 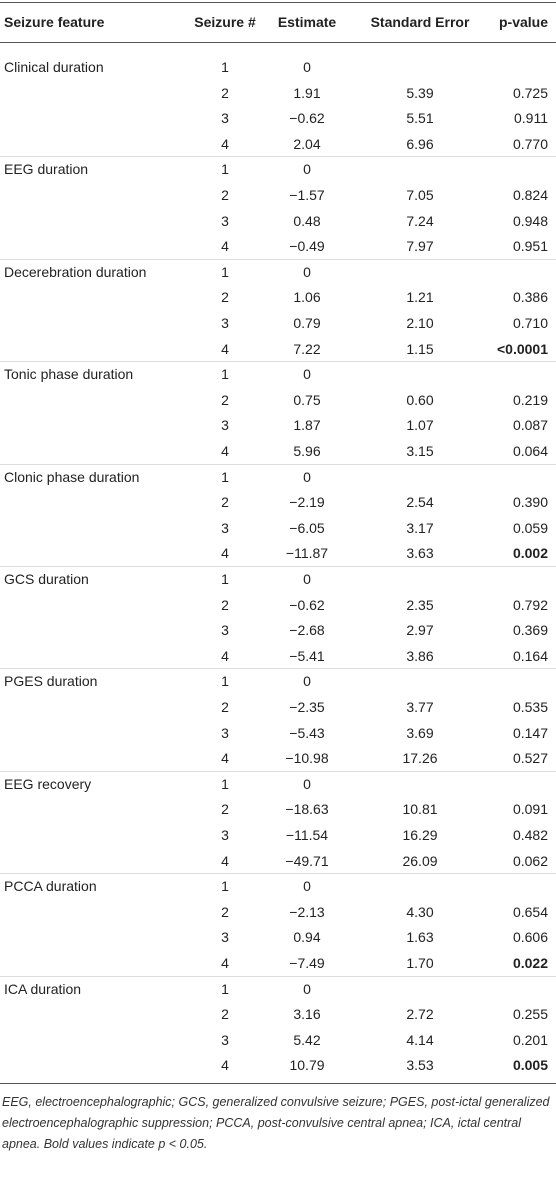 What do you see at coordinates (307, 143) in the screenshot?
I see `estimate-cell: 2.04` at bounding box center [307, 143].